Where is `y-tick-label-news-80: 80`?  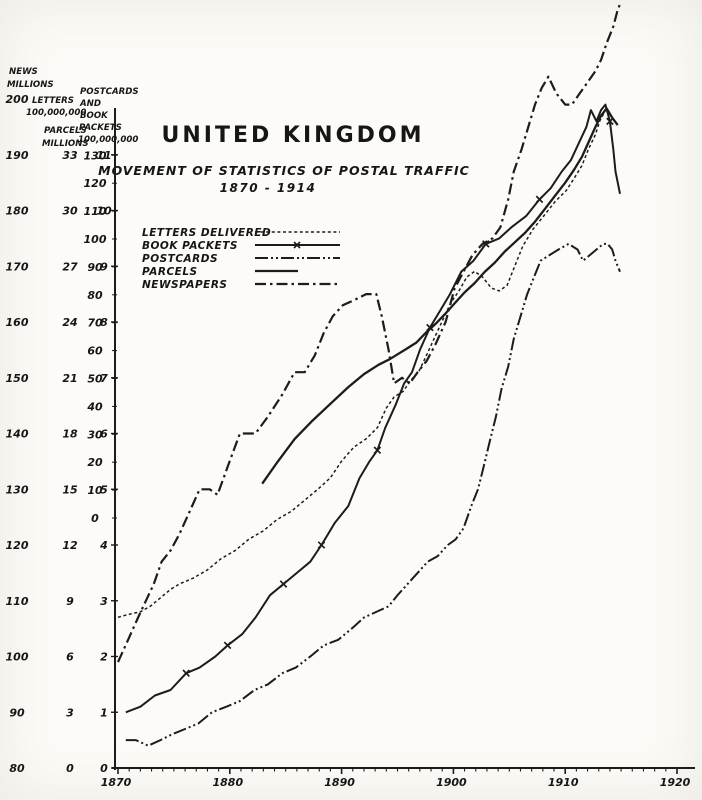 y-tick-label-news-80: 80 is located at coordinates (17, 768).